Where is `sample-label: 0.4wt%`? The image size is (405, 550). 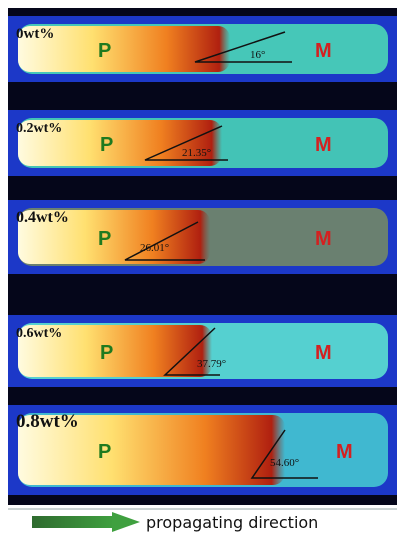 sample-label: 0.4wt% is located at coordinates (42, 217).